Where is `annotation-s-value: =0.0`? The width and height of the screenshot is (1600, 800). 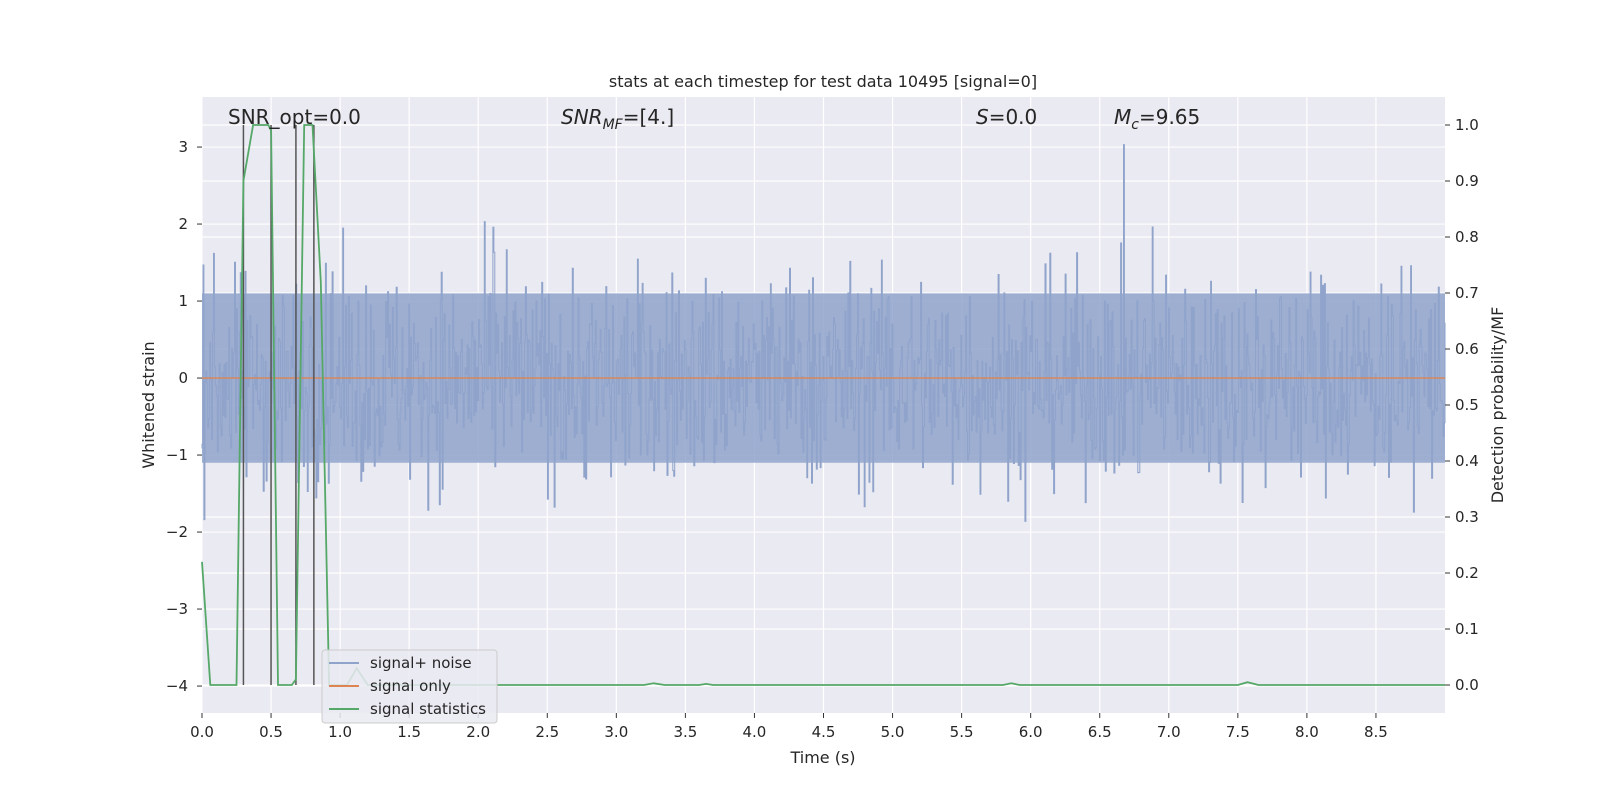 annotation-s-value: =0.0 is located at coordinates (1013, 117).